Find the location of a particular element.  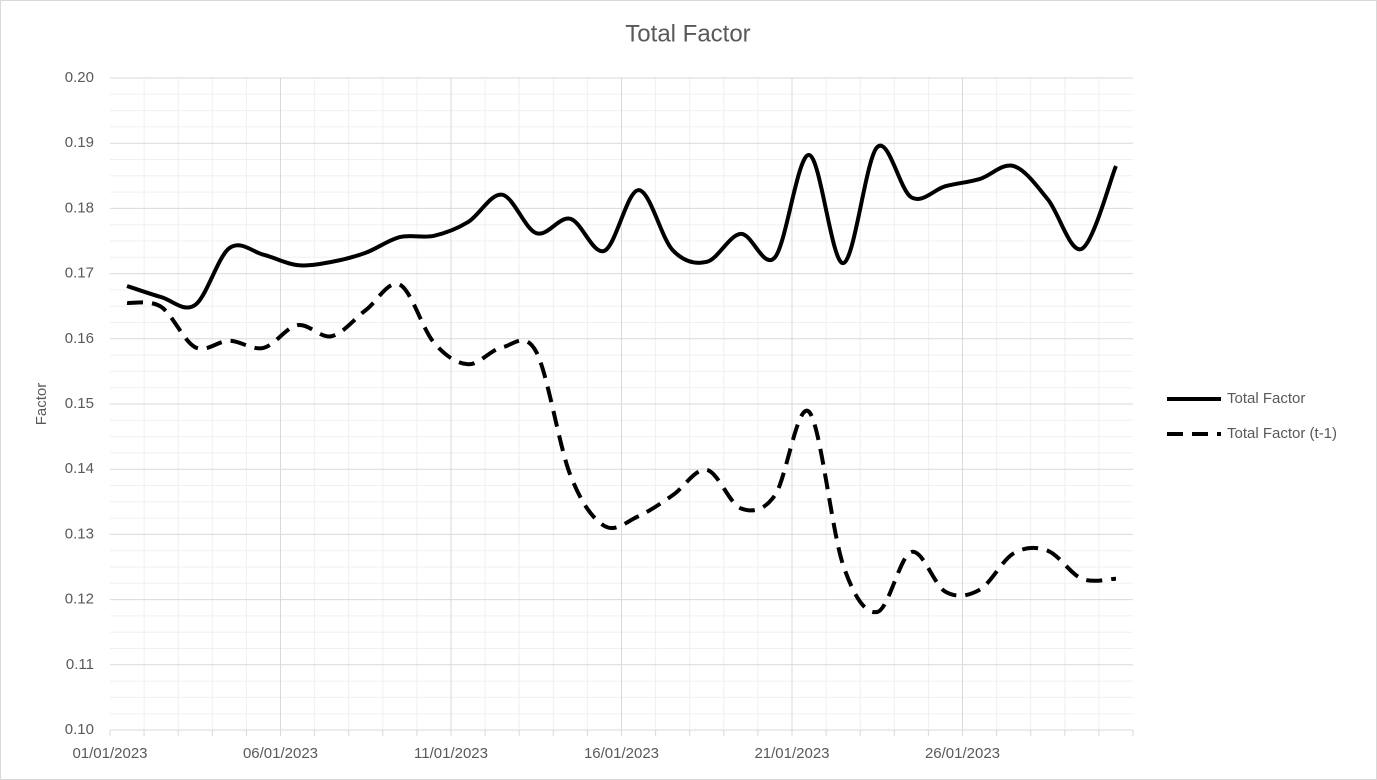

legend-label: Total Factor (t-1) is located at coordinates (1282, 433).